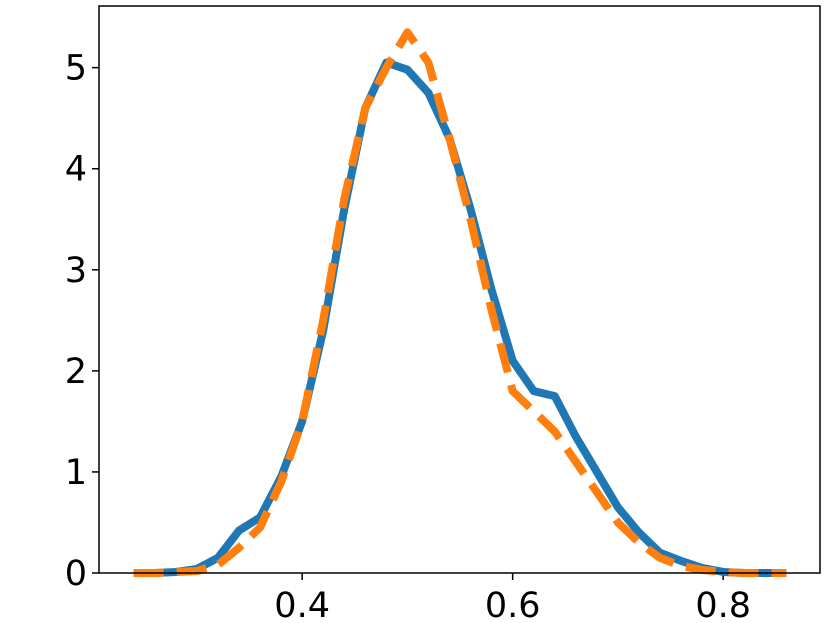 Image resolution: width=830 pixels, height=623 pixels. I want to click on y-tick-label: 3, so click(76, 271).